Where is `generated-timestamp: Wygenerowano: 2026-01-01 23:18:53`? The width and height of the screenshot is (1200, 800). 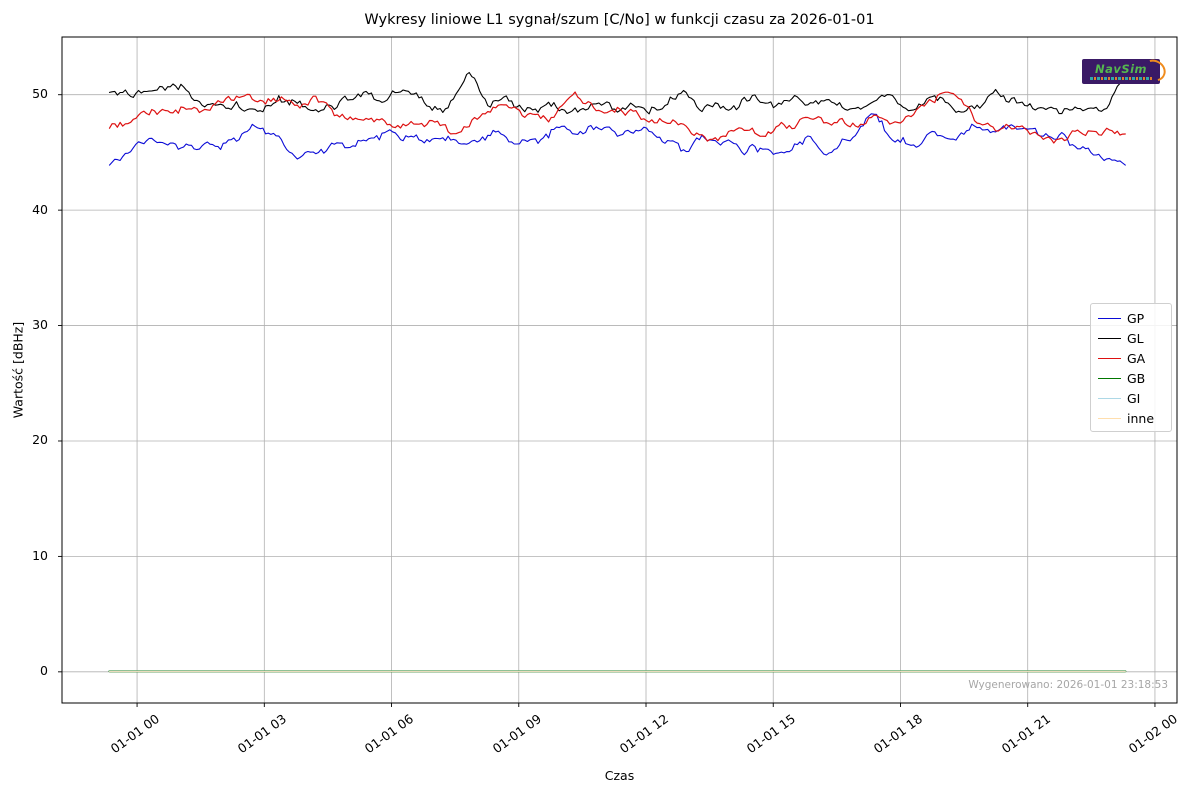 generated-timestamp: Wygenerowano: 2026-01-01 23:18:53 is located at coordinates (1068, 685).